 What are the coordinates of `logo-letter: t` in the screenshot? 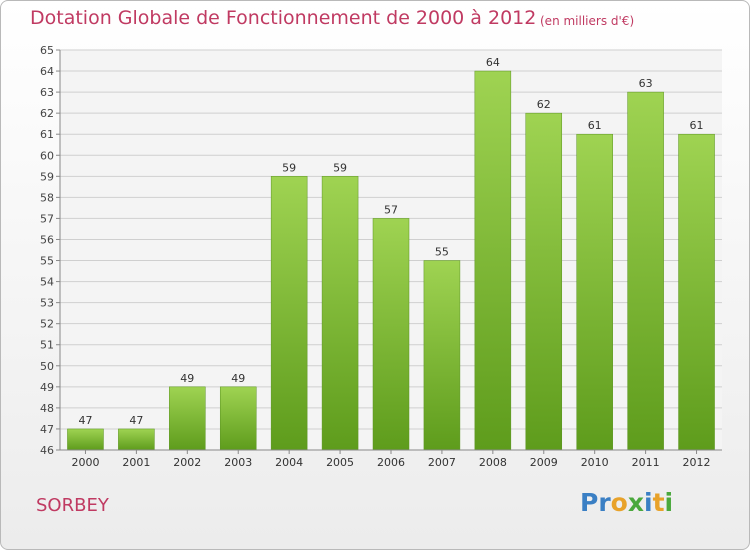 It's located at (658, 502).